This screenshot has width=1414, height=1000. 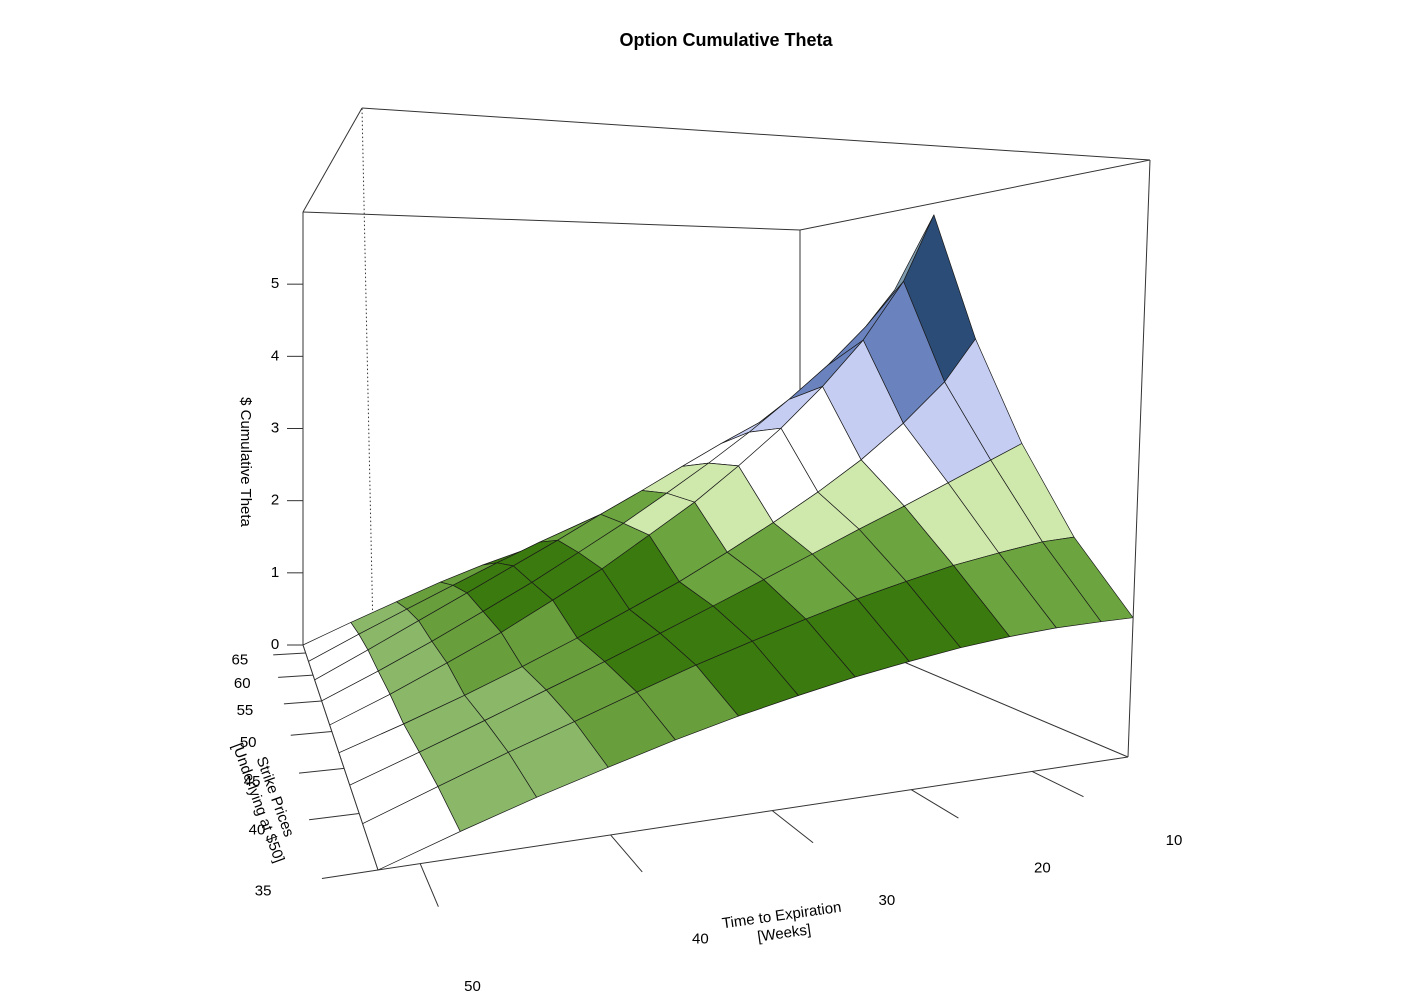 I want to click on y-tick-label: 65, so click(x=240, y=660).